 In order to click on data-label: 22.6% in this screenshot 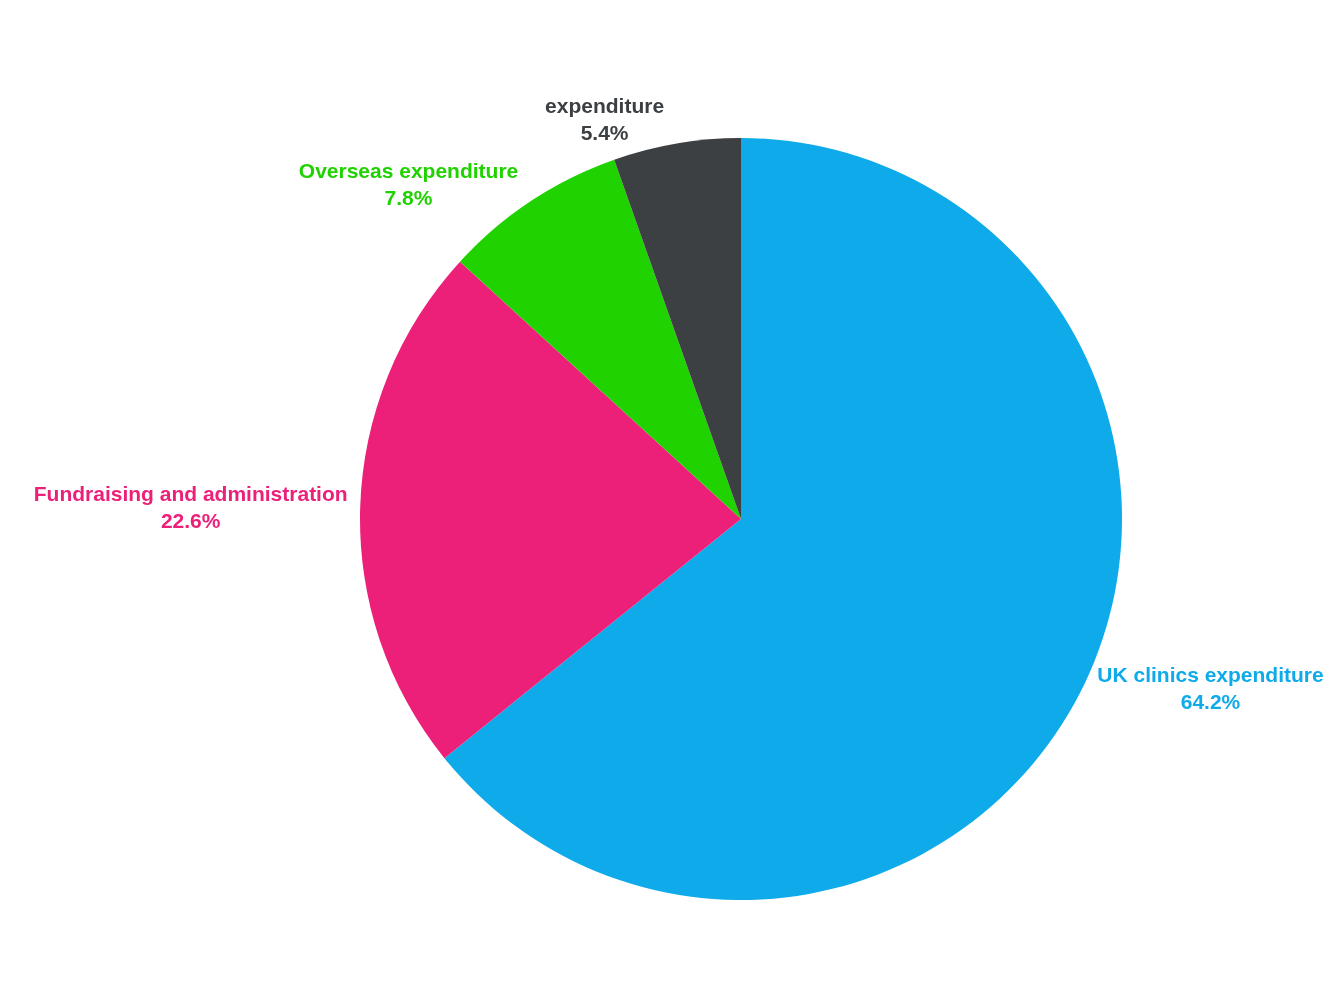, I will do `click(190, 521)`.